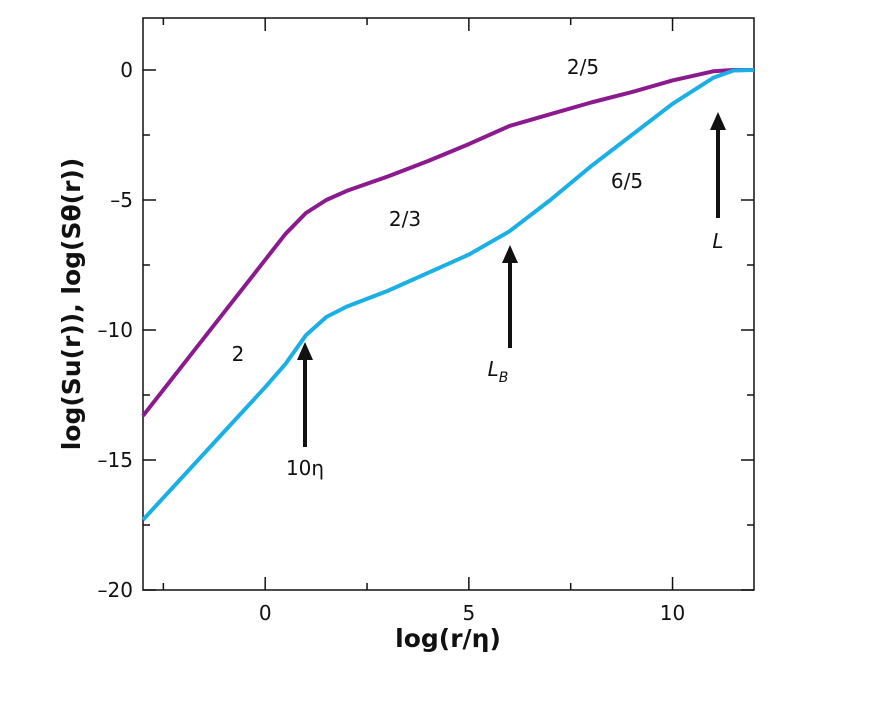 Image resolution: width=893 pixels, height=721 pixels. What do you see at coordinates (448, 638) in the screenshot?
I see `x-axis-label: log(r/η)` at bounding box center [448, 638].